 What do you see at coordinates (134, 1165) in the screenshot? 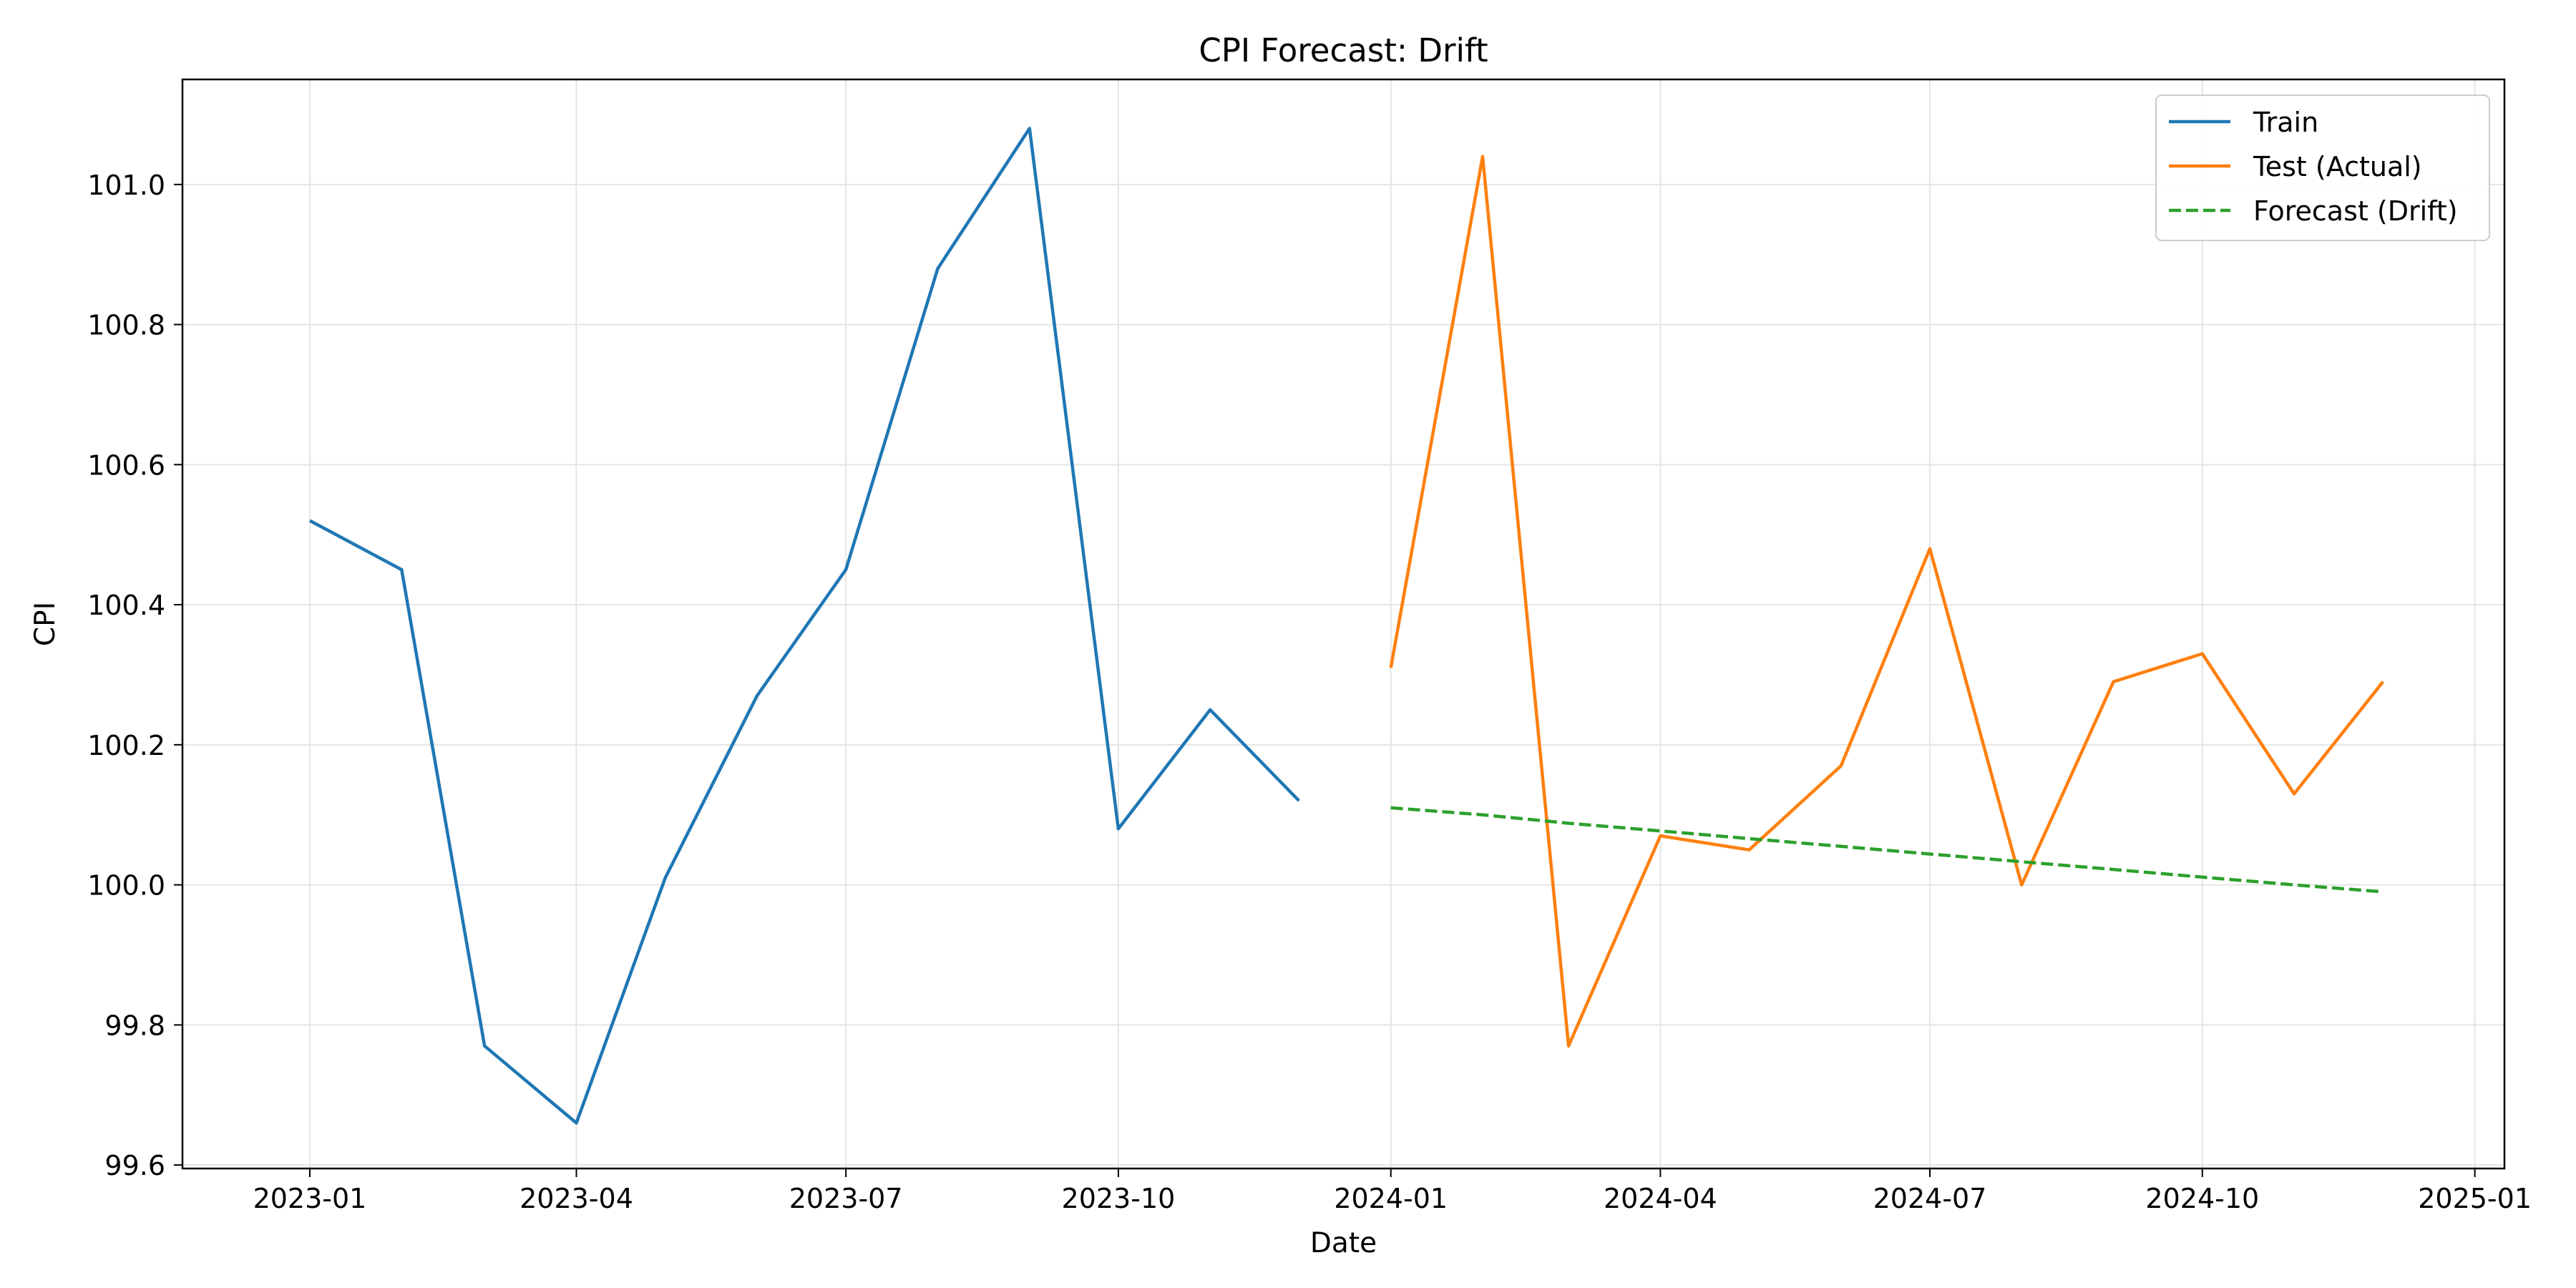
I see `y-tick-label: 99.6` at bounding box center [134, 1165].